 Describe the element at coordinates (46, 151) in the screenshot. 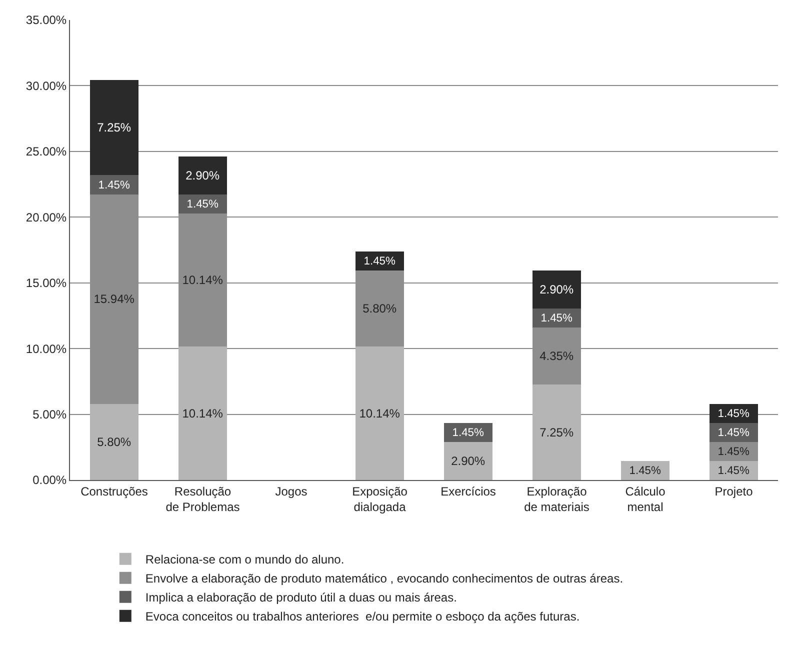

I see `y-tick-label: 25.00%` at that location.